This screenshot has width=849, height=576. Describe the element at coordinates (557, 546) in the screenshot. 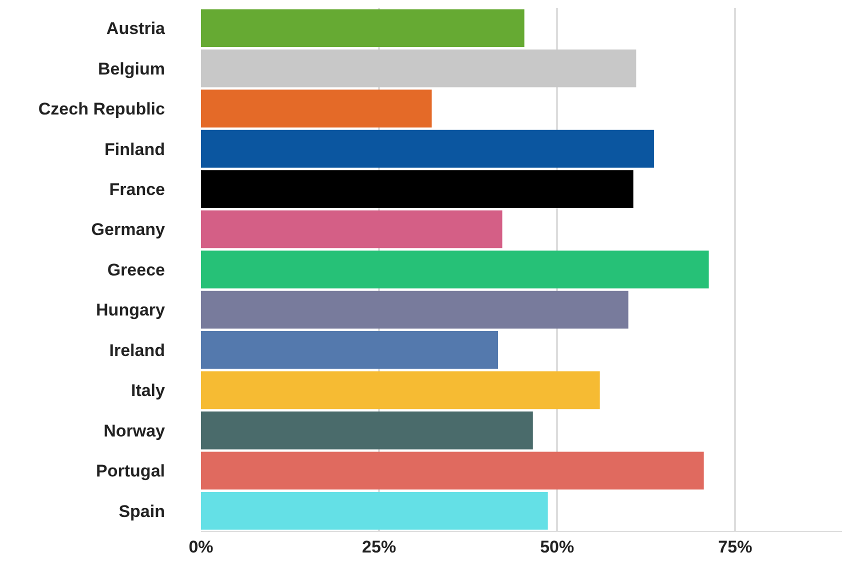

I see `x-tick-label: 50%` at that location.